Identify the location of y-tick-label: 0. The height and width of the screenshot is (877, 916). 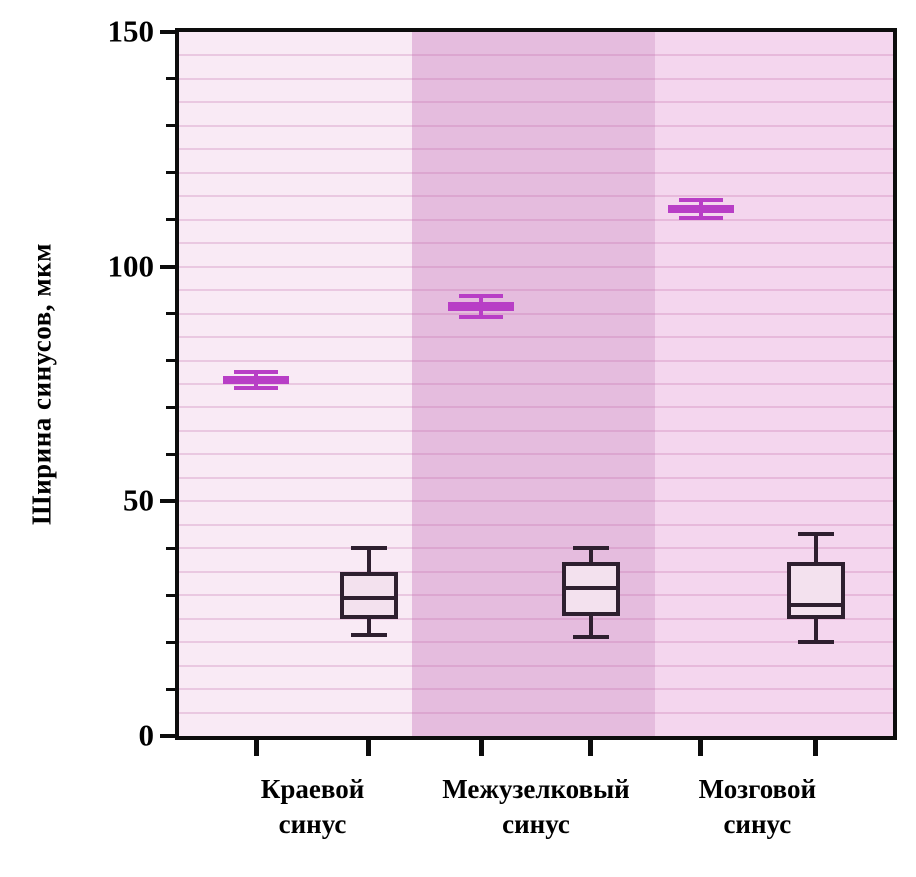
(146, 735).